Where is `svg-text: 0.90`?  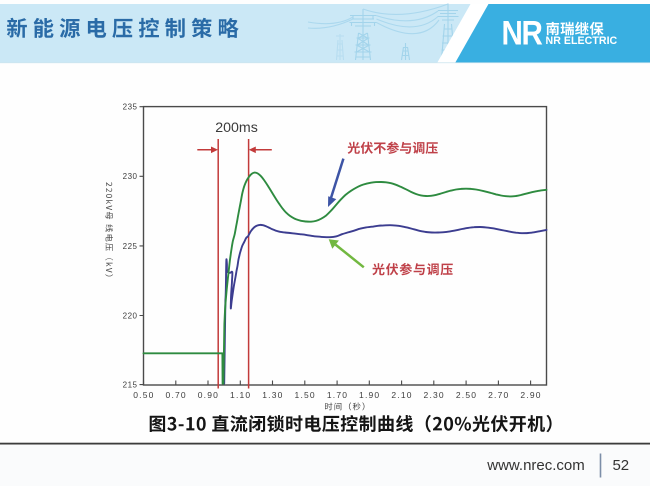 svg-text: 0.90 is located at coordinates (208, 395).